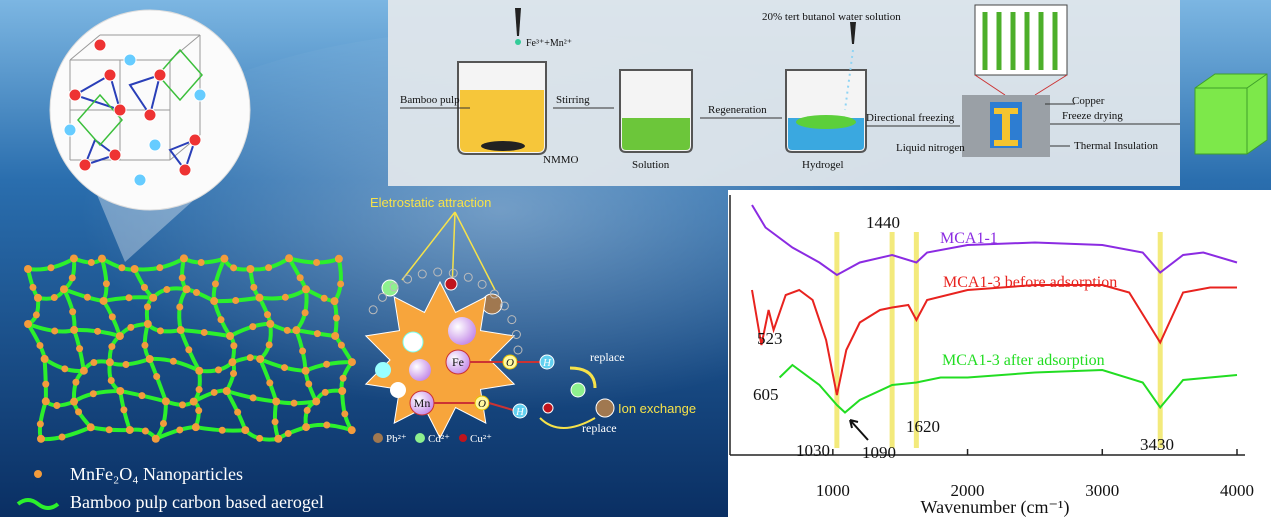  Describe the element at coordinates (520, 412) in the screenshot. I see `hydrogen-label: H` at that location.